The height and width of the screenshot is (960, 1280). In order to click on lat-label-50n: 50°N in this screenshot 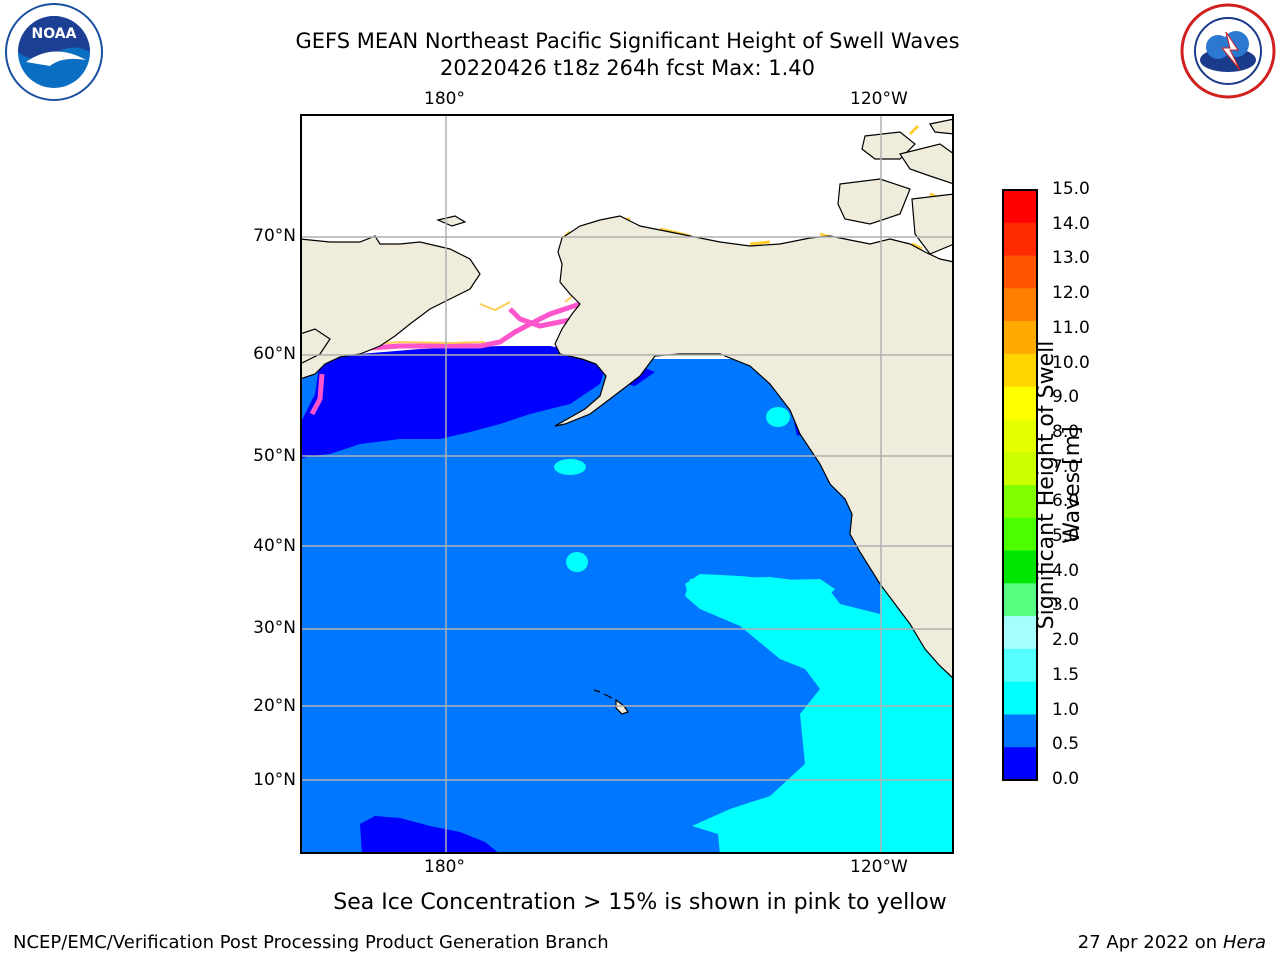, I will do `click(274, 456)`.